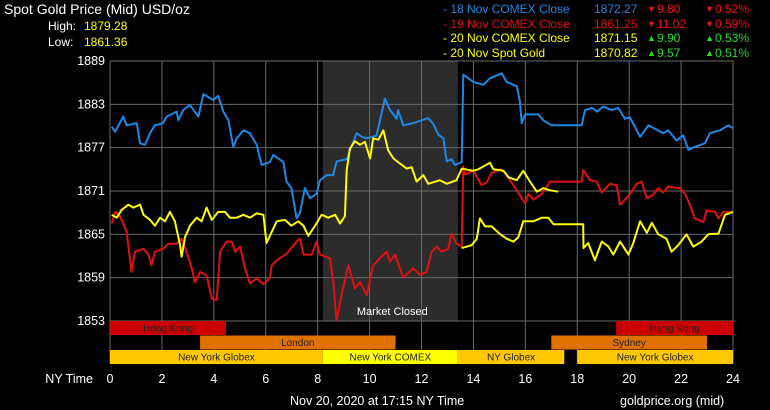 The height and width of the screenshot is (410, 770). Describe the element at coordinates (91, 148) in the screenshot. I see `y-tick-label: 1877` at that location.